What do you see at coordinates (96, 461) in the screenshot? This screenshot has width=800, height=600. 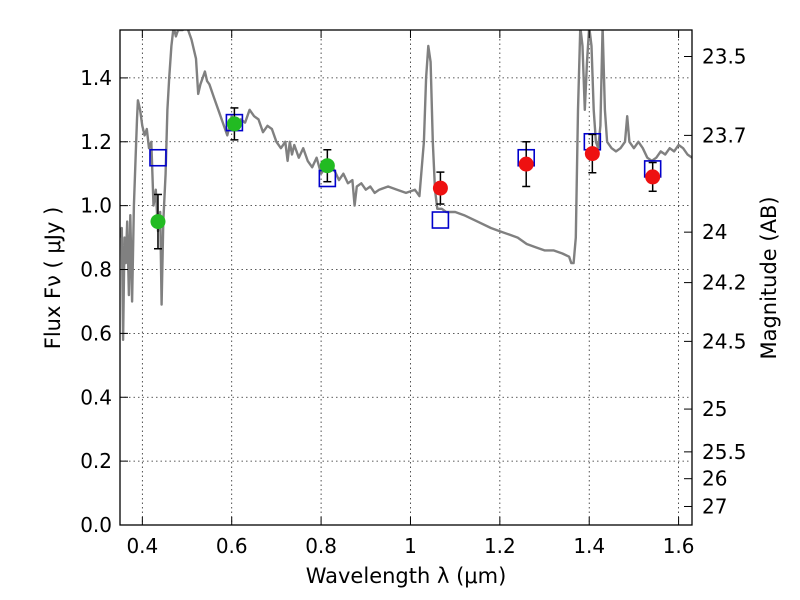 I see `y-tick-label-1: 0.2` at bounding box center [96, 461].